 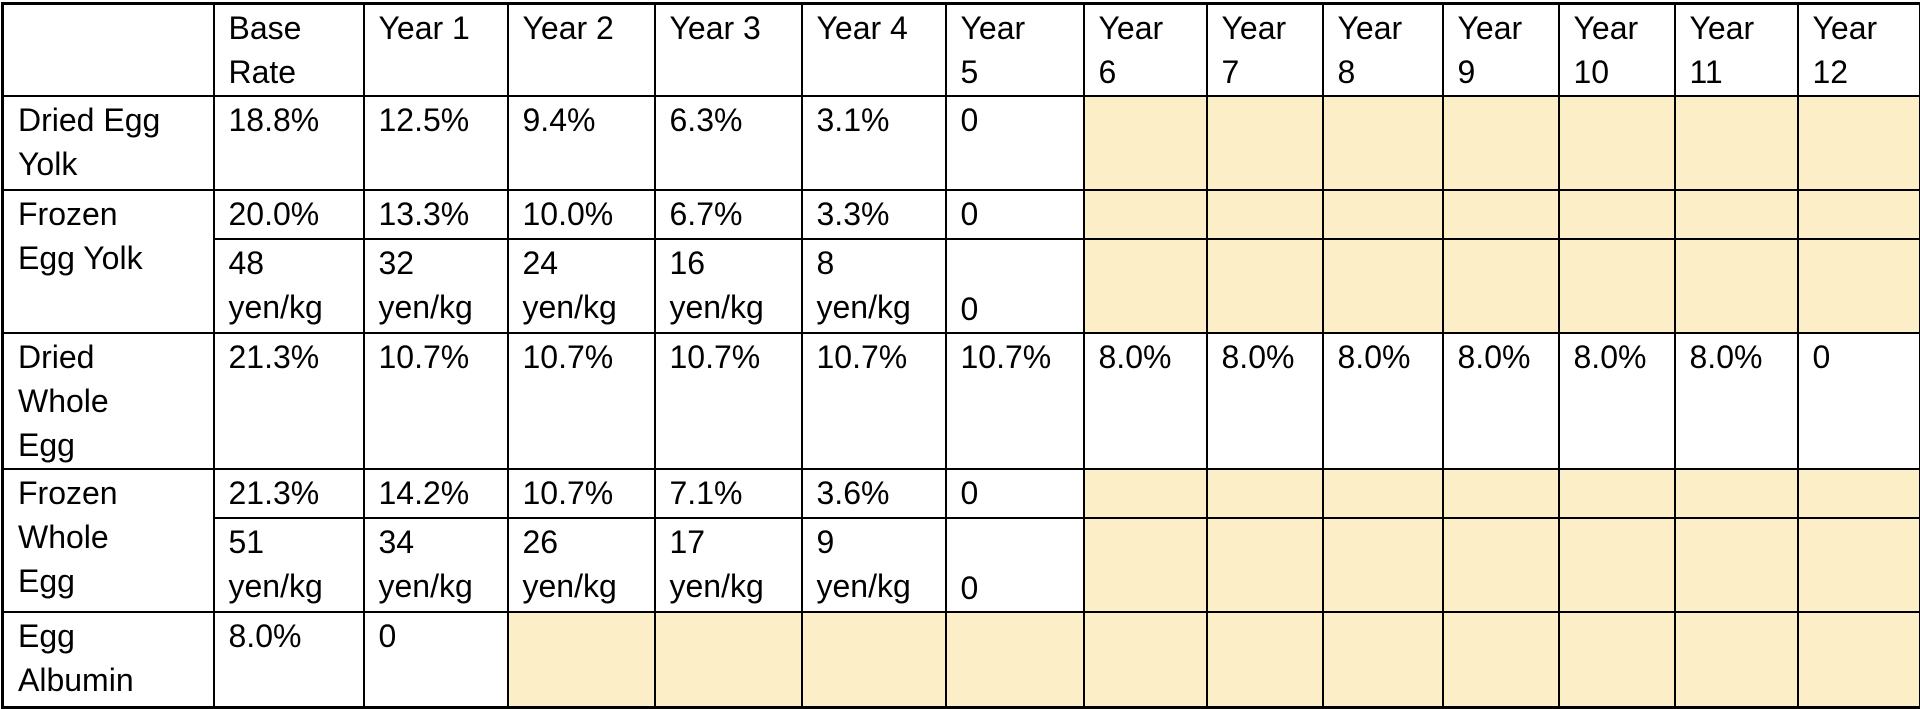 I want to click on data-cell: 17 yen/kg, so click(x=728, y=565).